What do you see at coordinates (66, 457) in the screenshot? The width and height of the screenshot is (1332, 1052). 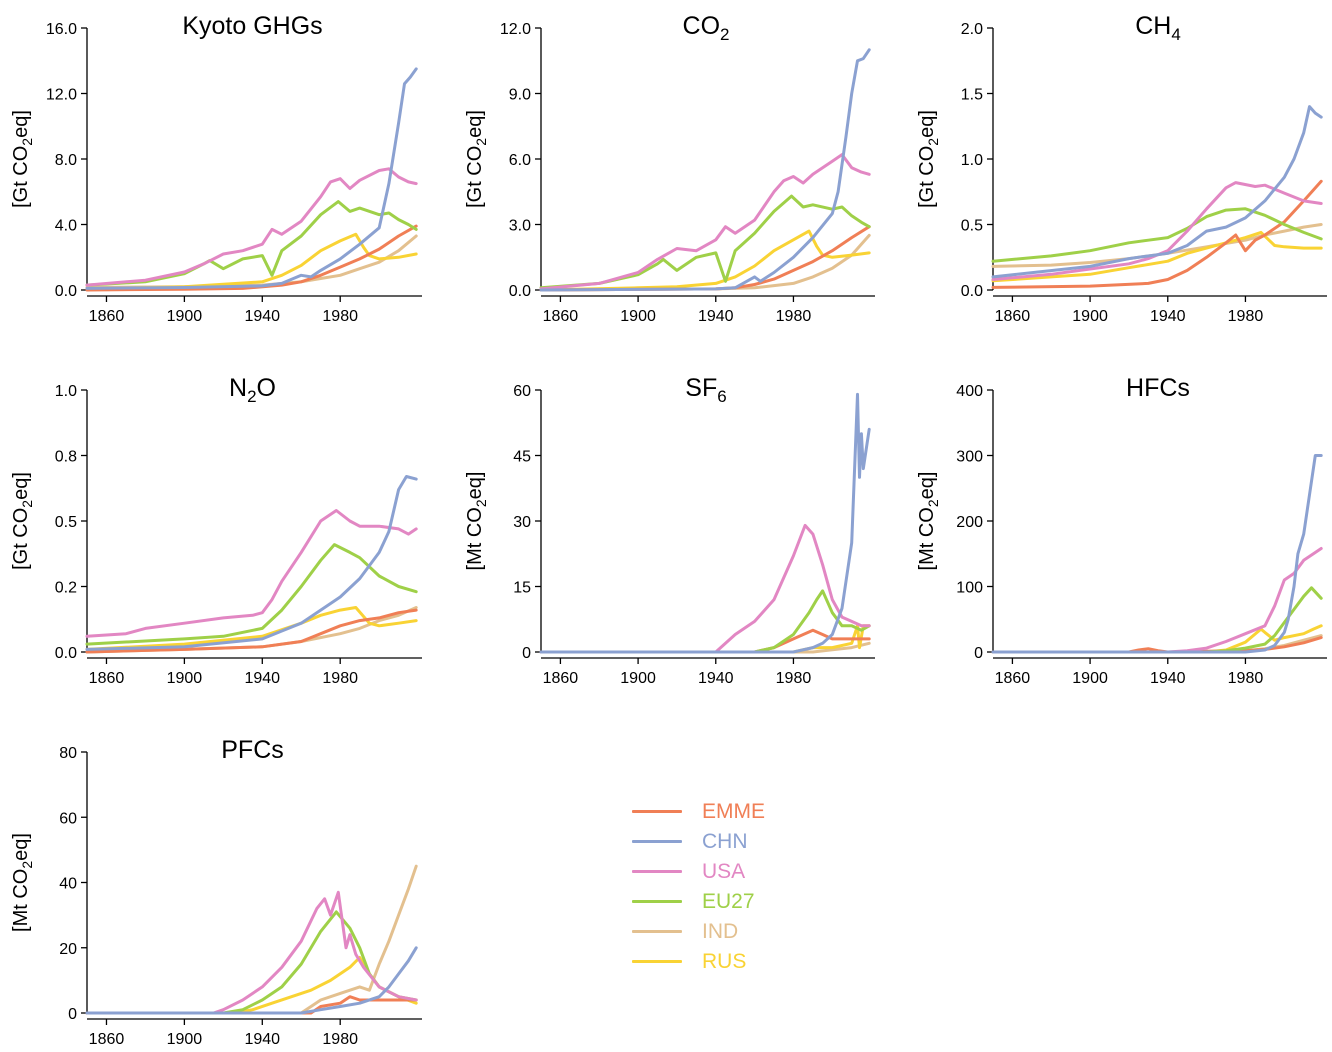 I see `y-tick-label: 0.8` at bounding box center [66, 457].